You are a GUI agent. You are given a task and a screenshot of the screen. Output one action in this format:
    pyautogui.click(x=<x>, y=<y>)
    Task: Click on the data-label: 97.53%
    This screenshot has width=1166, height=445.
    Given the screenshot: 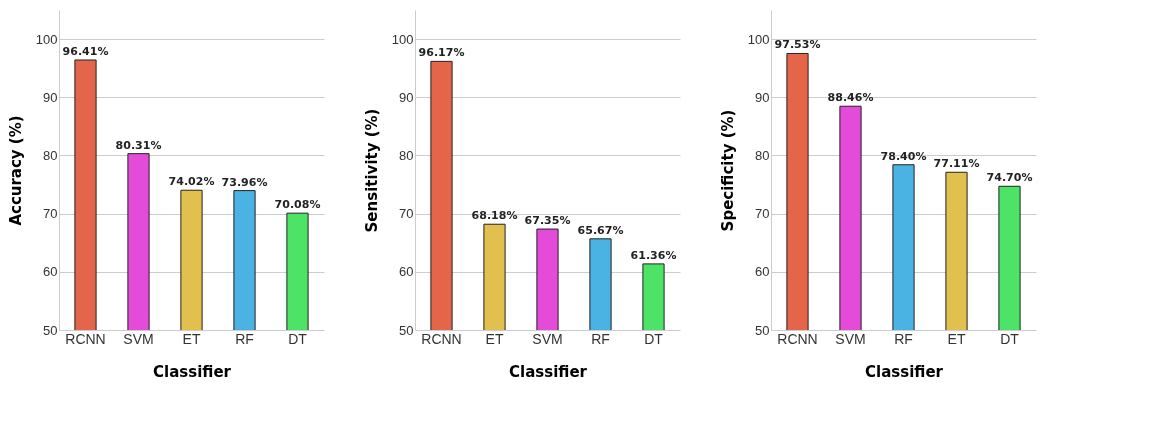 What is the action you would take?
    pyautogui.click(x=797, y=45)
    